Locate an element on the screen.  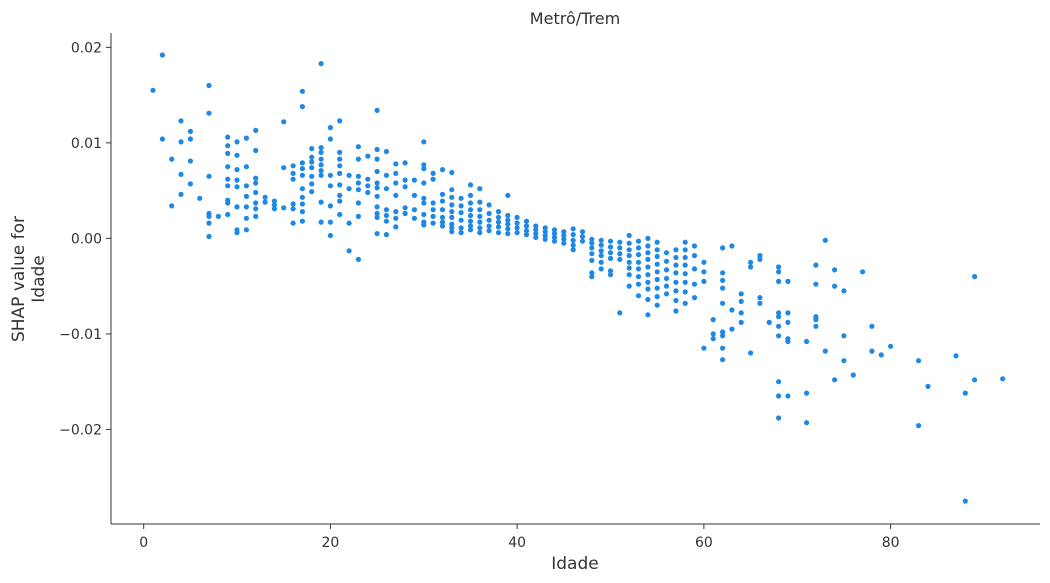
x-axis-ticks: 0 20 40 60 80 is located at coordinates (519, 537).